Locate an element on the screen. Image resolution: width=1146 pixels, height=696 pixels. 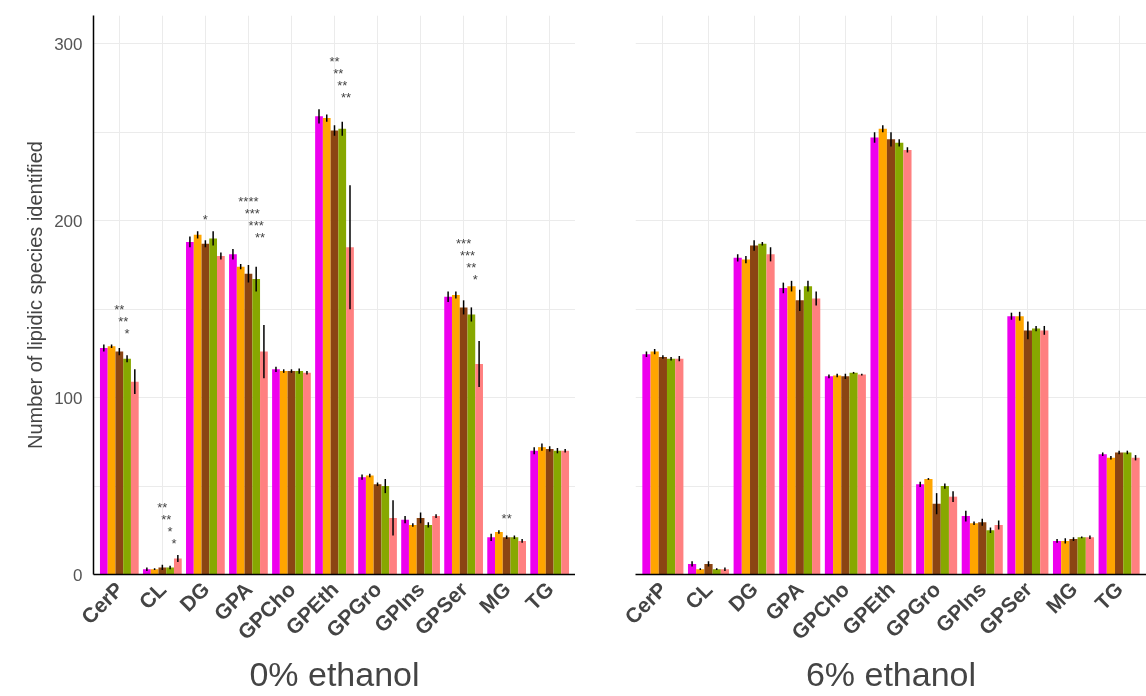
y-tick-label: 100 is located at coordinates (68, 398).